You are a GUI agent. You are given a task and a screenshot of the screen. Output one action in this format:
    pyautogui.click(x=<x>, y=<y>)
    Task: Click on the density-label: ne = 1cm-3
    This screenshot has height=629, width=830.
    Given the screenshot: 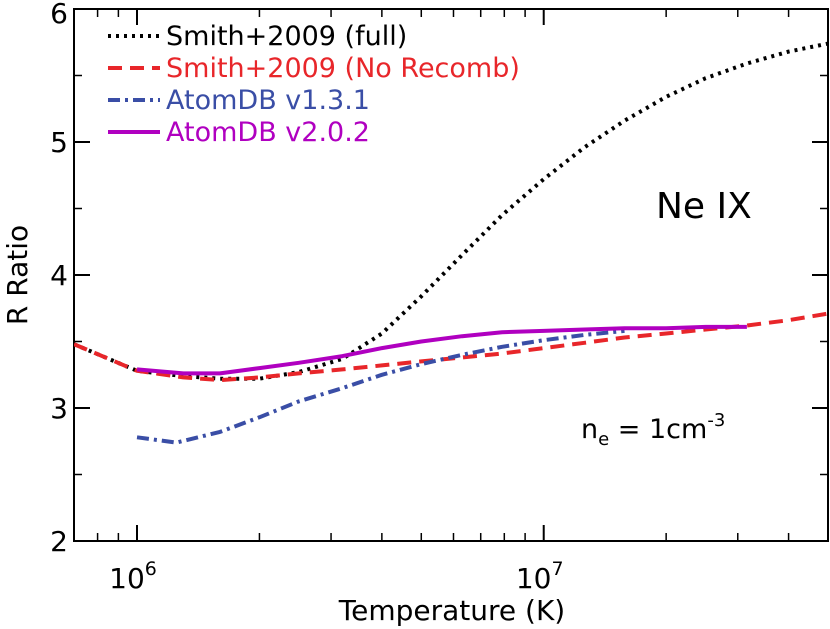 What is the action you would take?
    pyautogui.click(x=653, y=430)
    